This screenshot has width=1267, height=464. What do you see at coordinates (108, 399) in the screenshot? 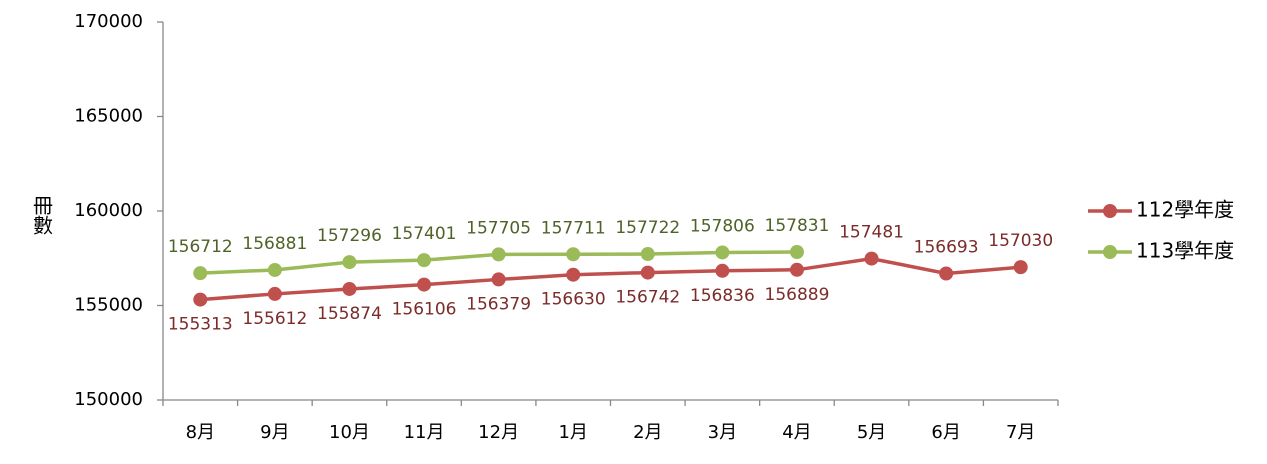
I see `y-tick-label: 150000` at bounding box center [108, 399].